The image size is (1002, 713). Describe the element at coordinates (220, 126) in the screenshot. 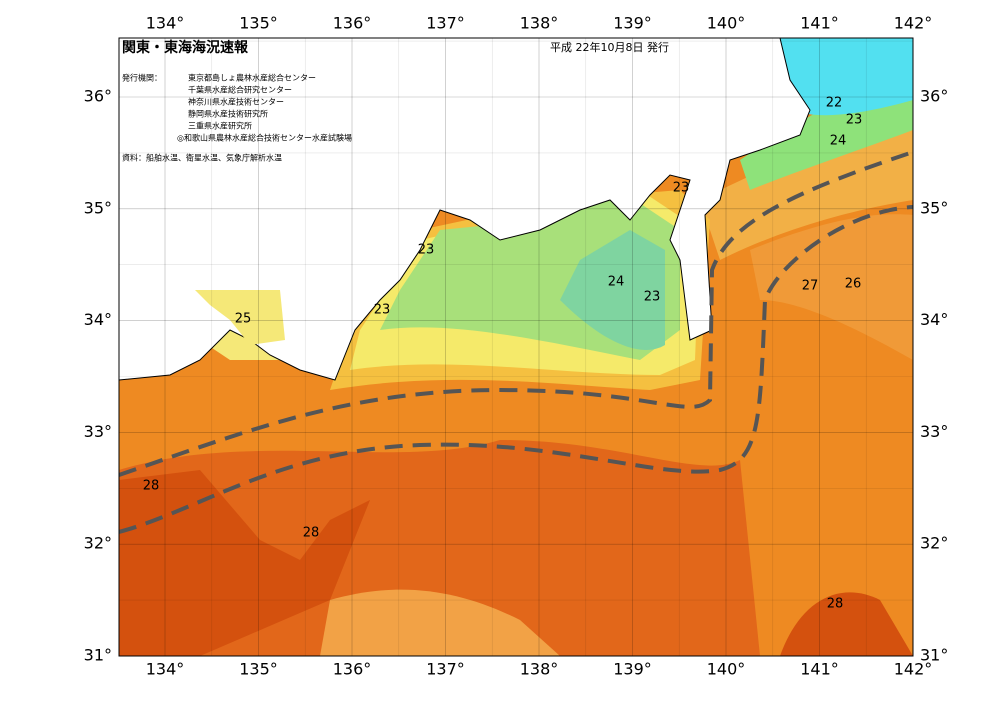

I see `agency: 三重県水産研究所` at that location.